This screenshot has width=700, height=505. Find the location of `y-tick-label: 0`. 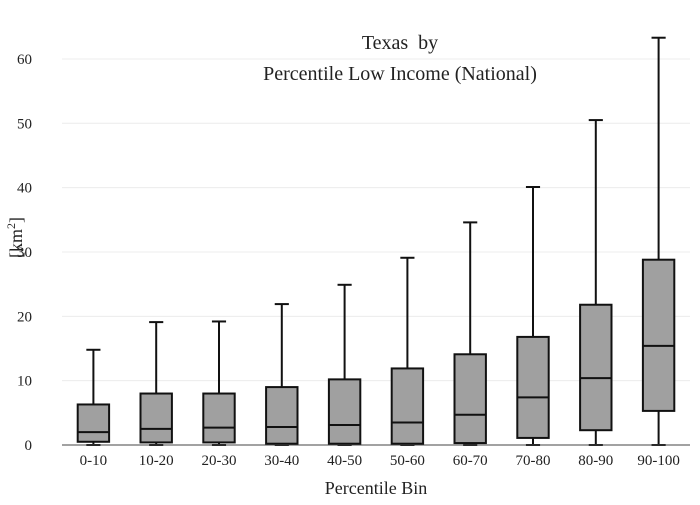

y-tick-label: 0 is located at coordinates (29, 446).